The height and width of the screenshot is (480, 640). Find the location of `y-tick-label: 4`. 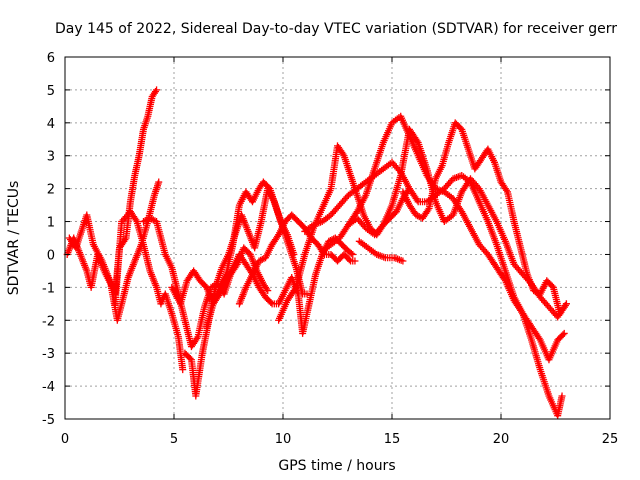

y-tick-label: 4 is located at coordinates (51, 124).